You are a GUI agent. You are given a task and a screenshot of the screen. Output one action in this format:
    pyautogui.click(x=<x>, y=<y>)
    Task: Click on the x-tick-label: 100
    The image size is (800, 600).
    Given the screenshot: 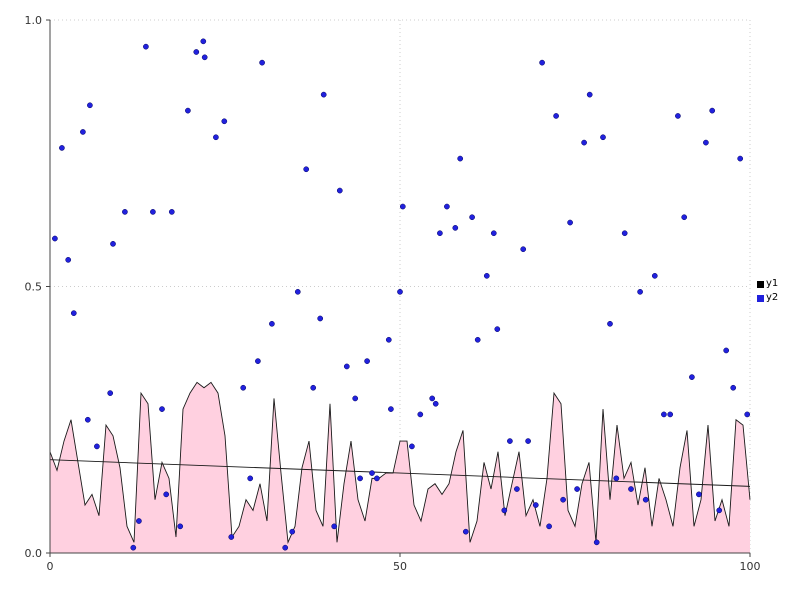 What is the action you would take?
    pyautogui.click(x=750, y=566)
    